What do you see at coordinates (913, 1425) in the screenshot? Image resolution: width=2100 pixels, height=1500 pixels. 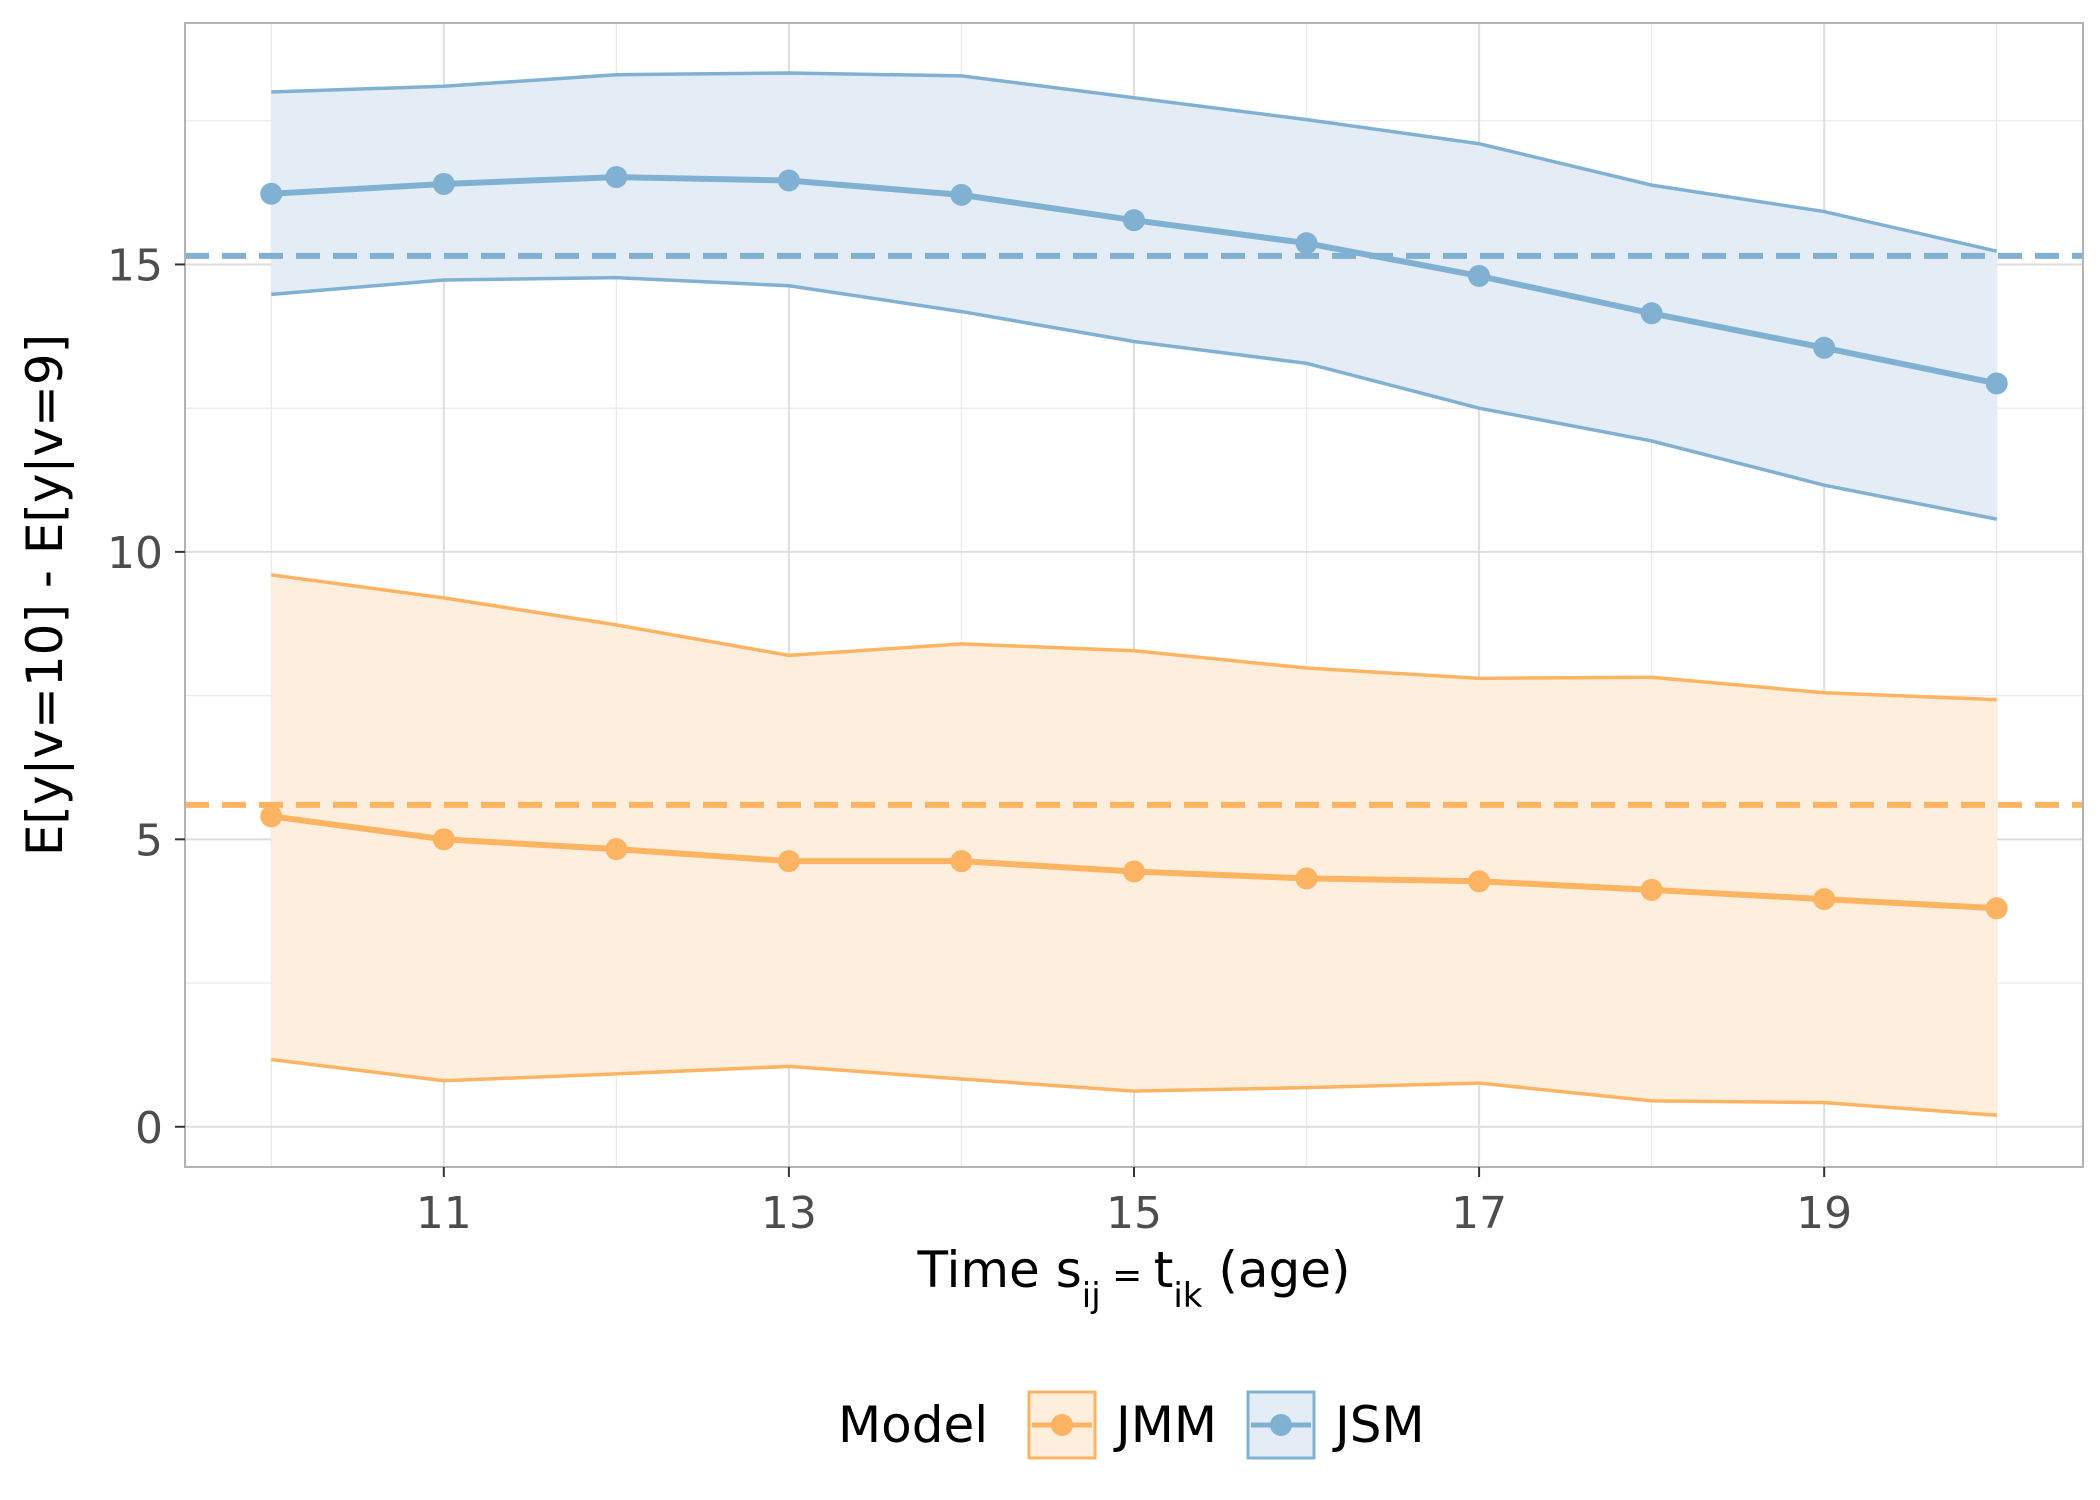 I see `legend-title: Model` at bounding box center [913, 1425].